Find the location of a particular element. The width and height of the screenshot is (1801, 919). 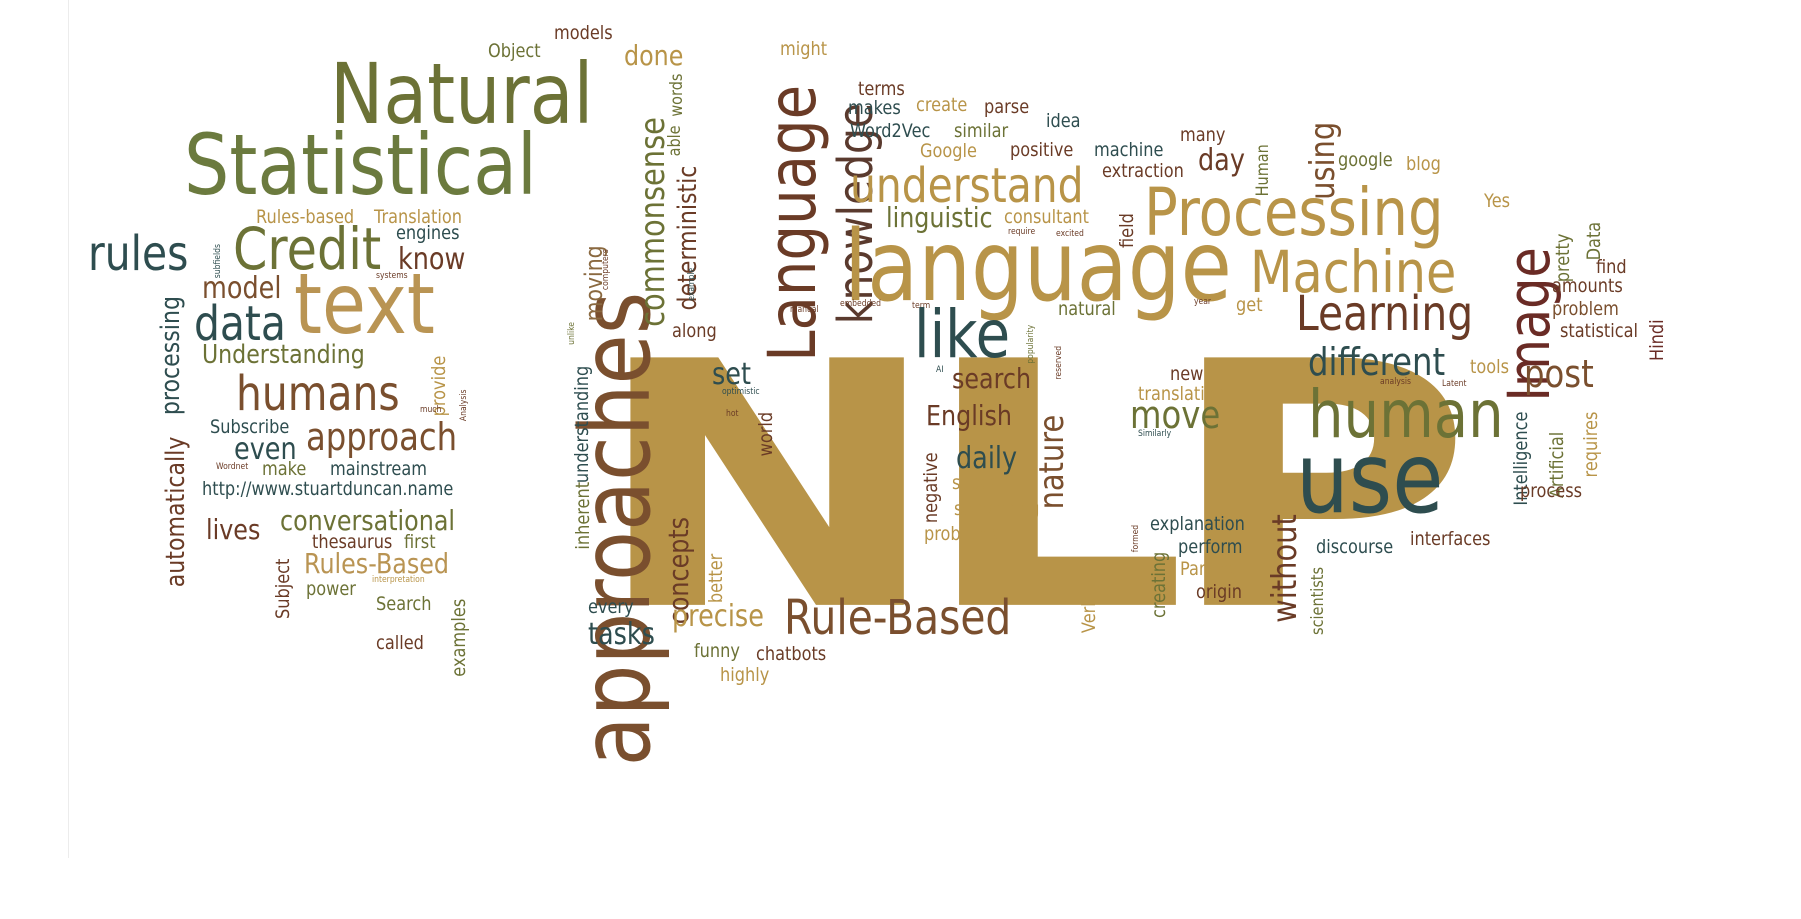

cloud-word-discourse: discourse is located at coordinates (1355, 547).